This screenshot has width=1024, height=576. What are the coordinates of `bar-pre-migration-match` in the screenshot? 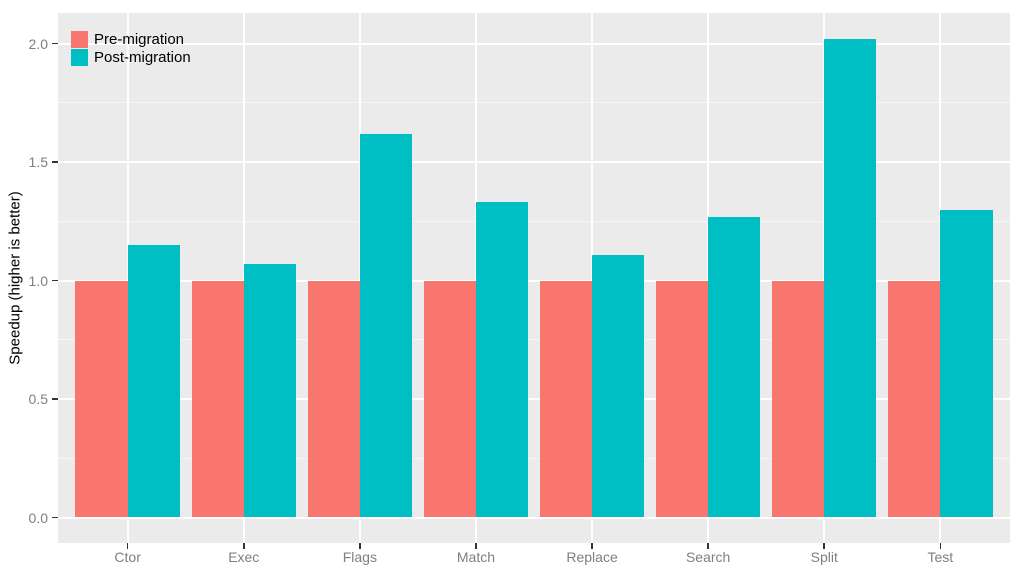 It's located at (449, 399).